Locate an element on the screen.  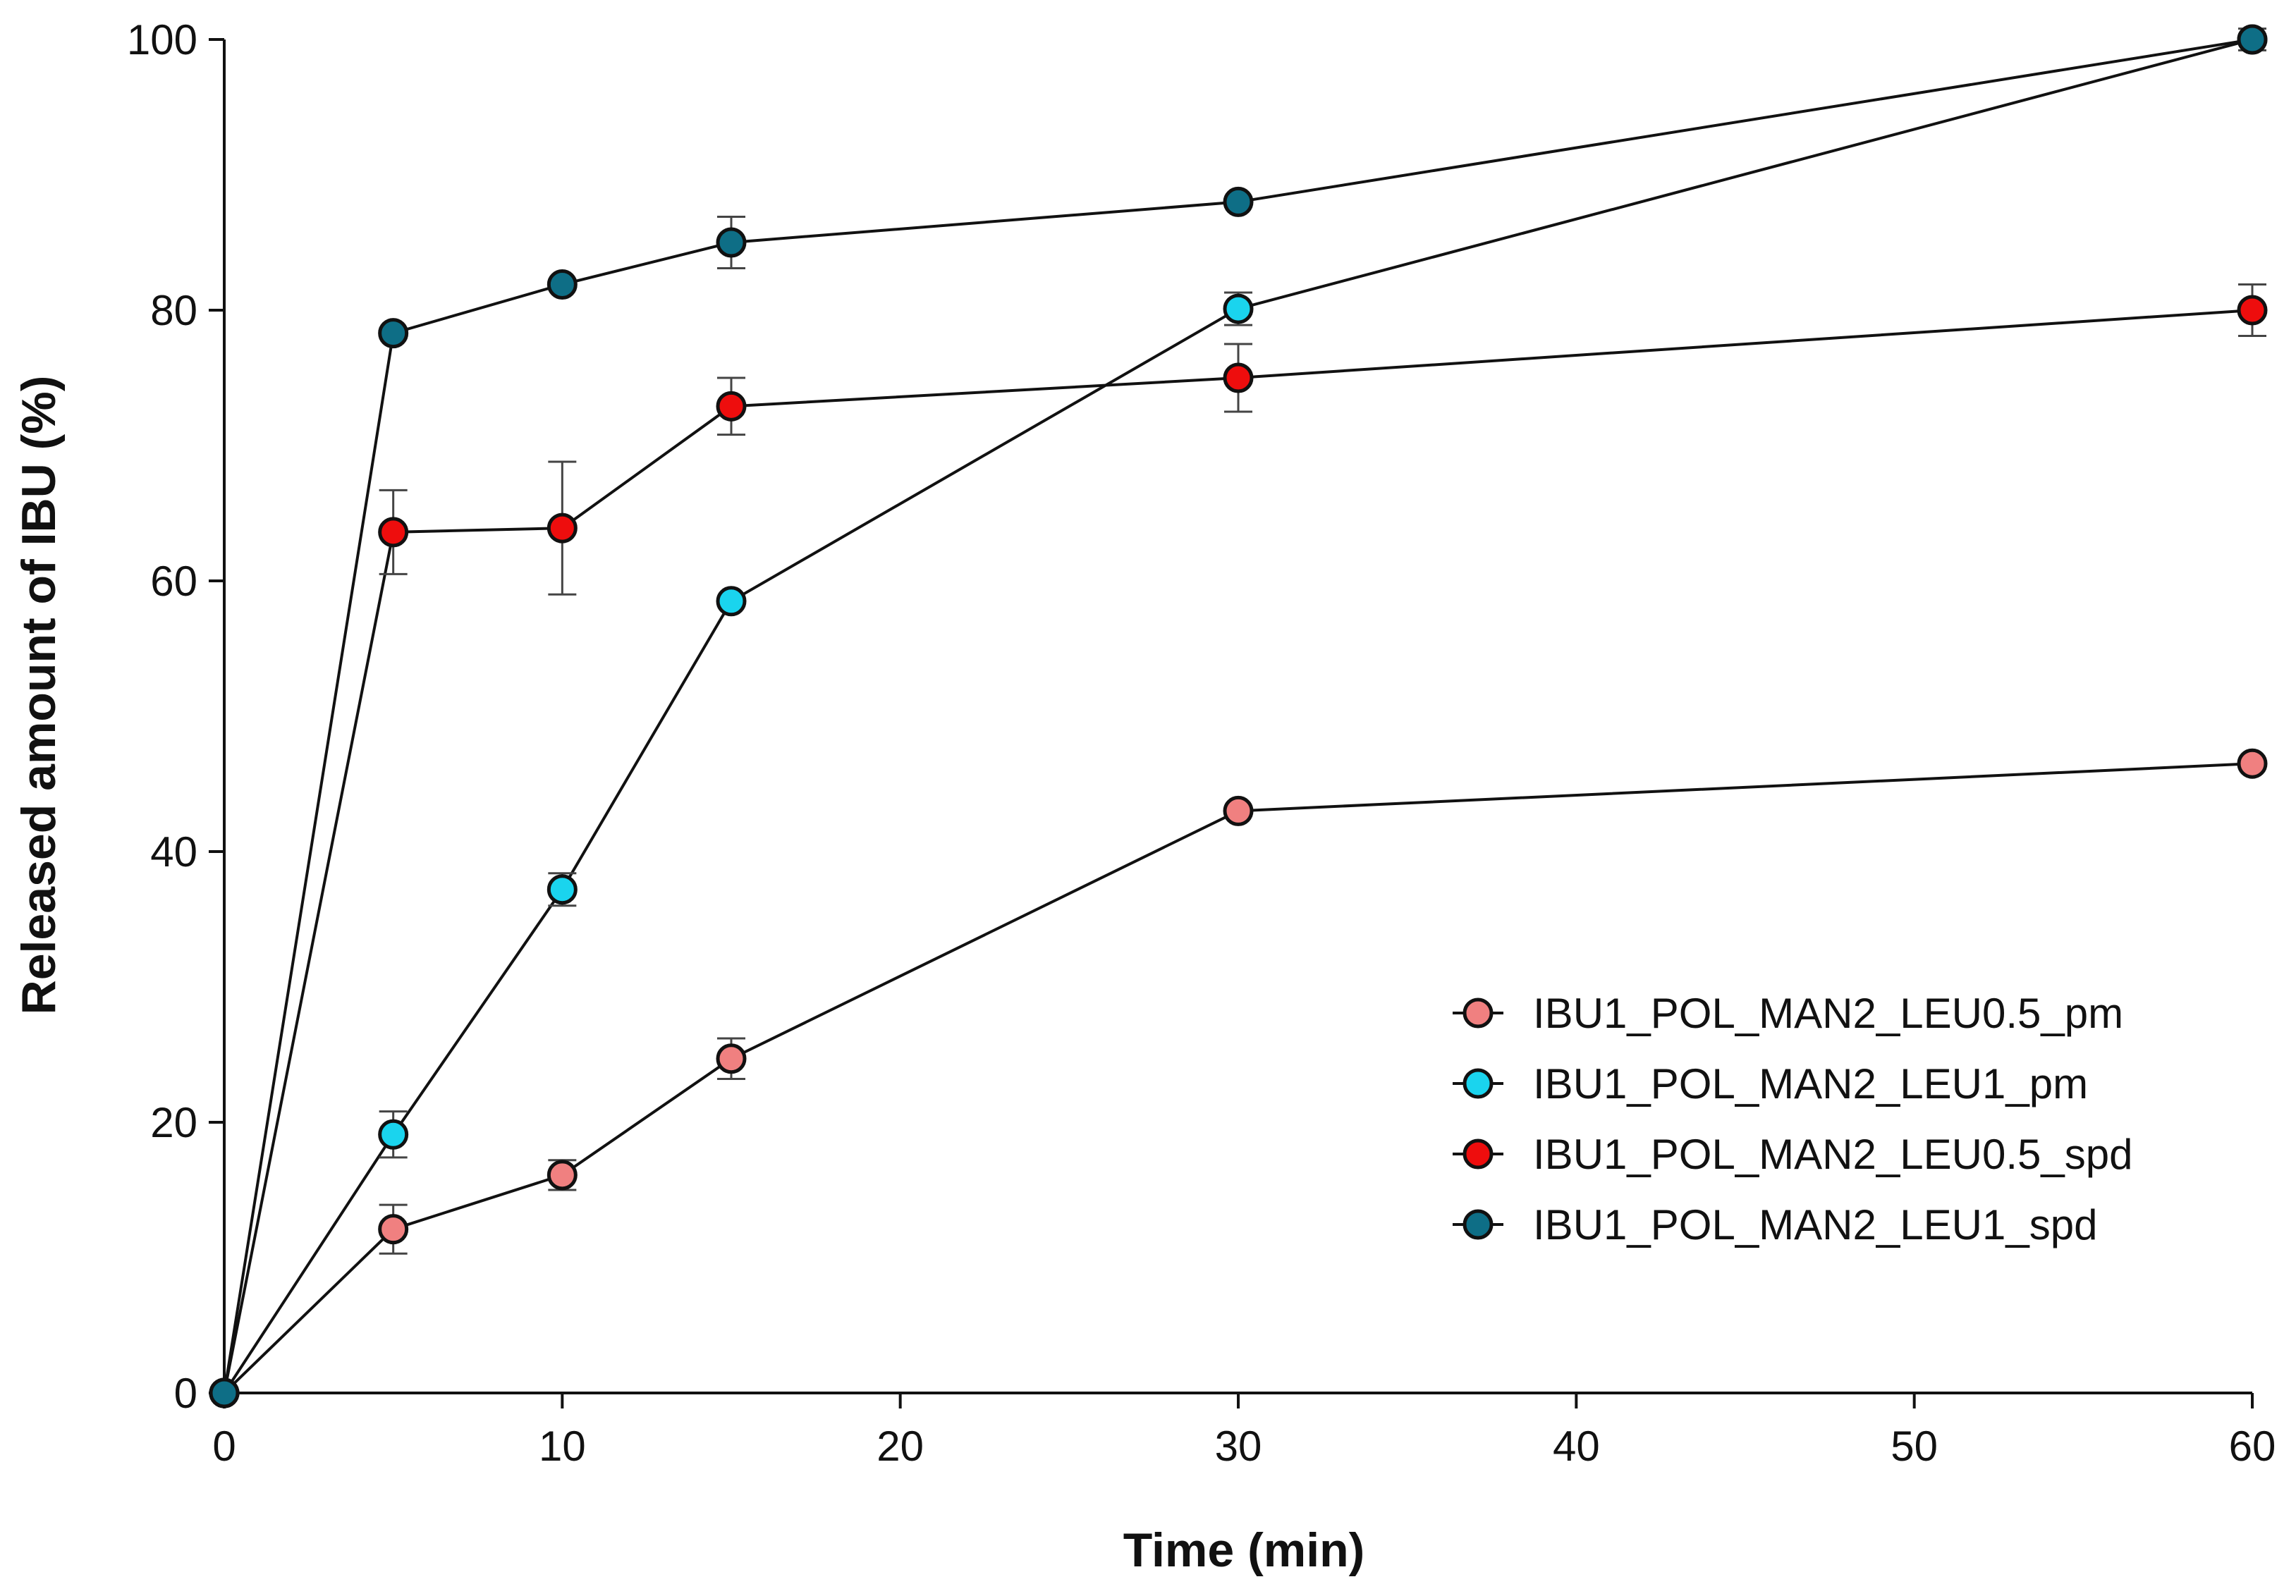
x-tick-label: 40 is located at coordinates (1576, 1447).